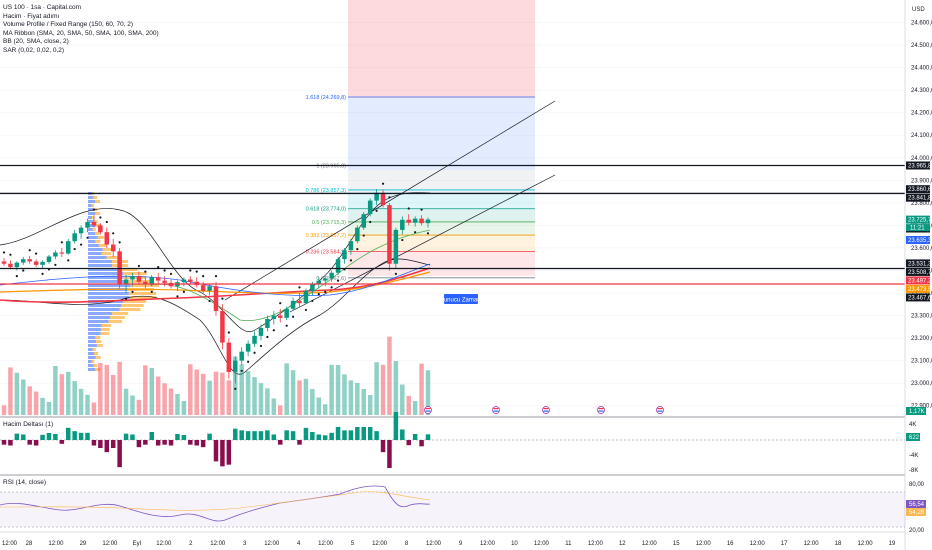 The image size is (932, 550). Describe the element at coordinates (461, 299) in the screenshot. I see `event-badge` at that location.